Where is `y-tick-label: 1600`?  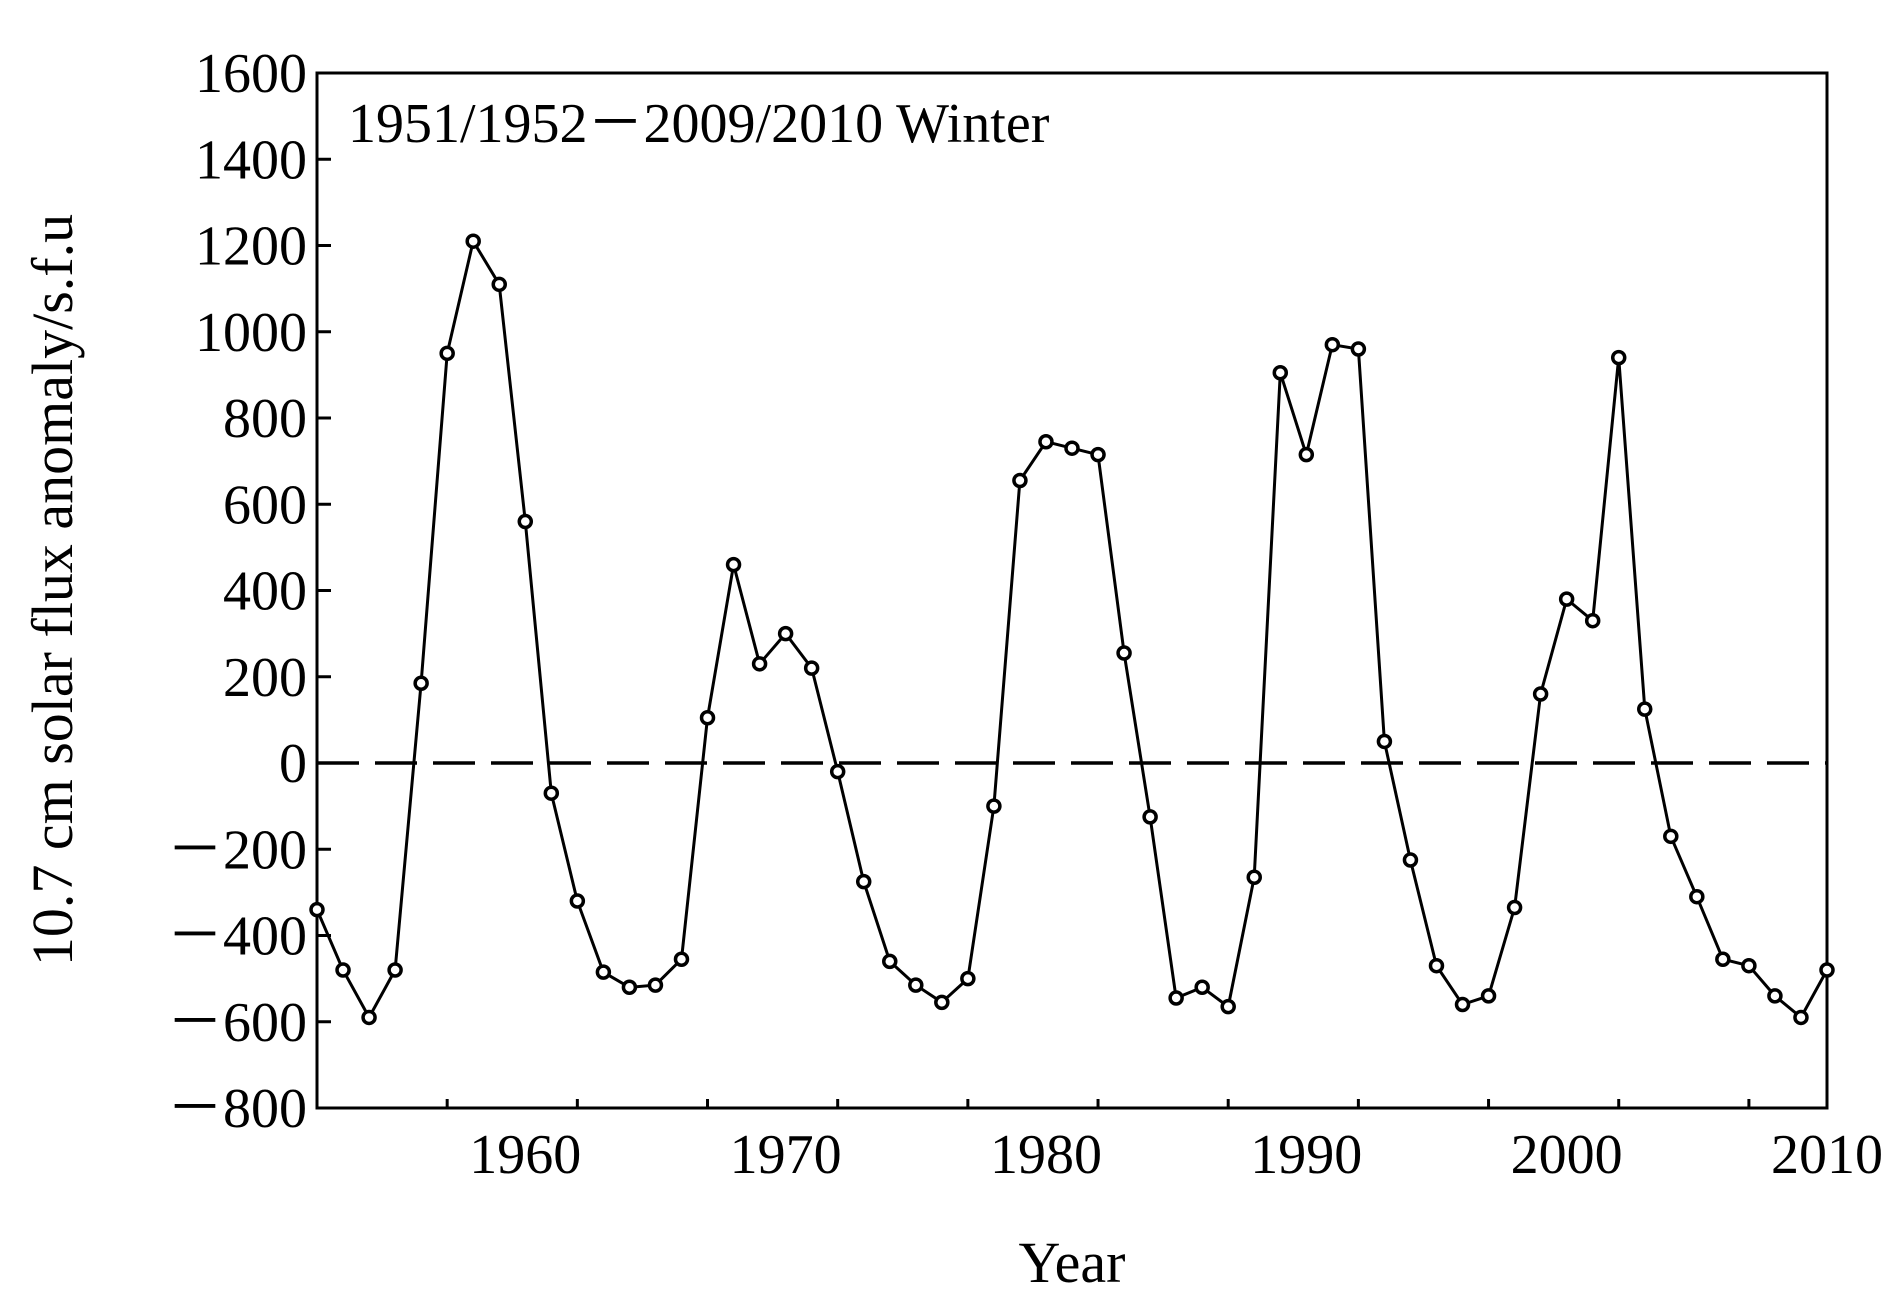 y-tick-label: 1600 is located at coordinates (251, 74).